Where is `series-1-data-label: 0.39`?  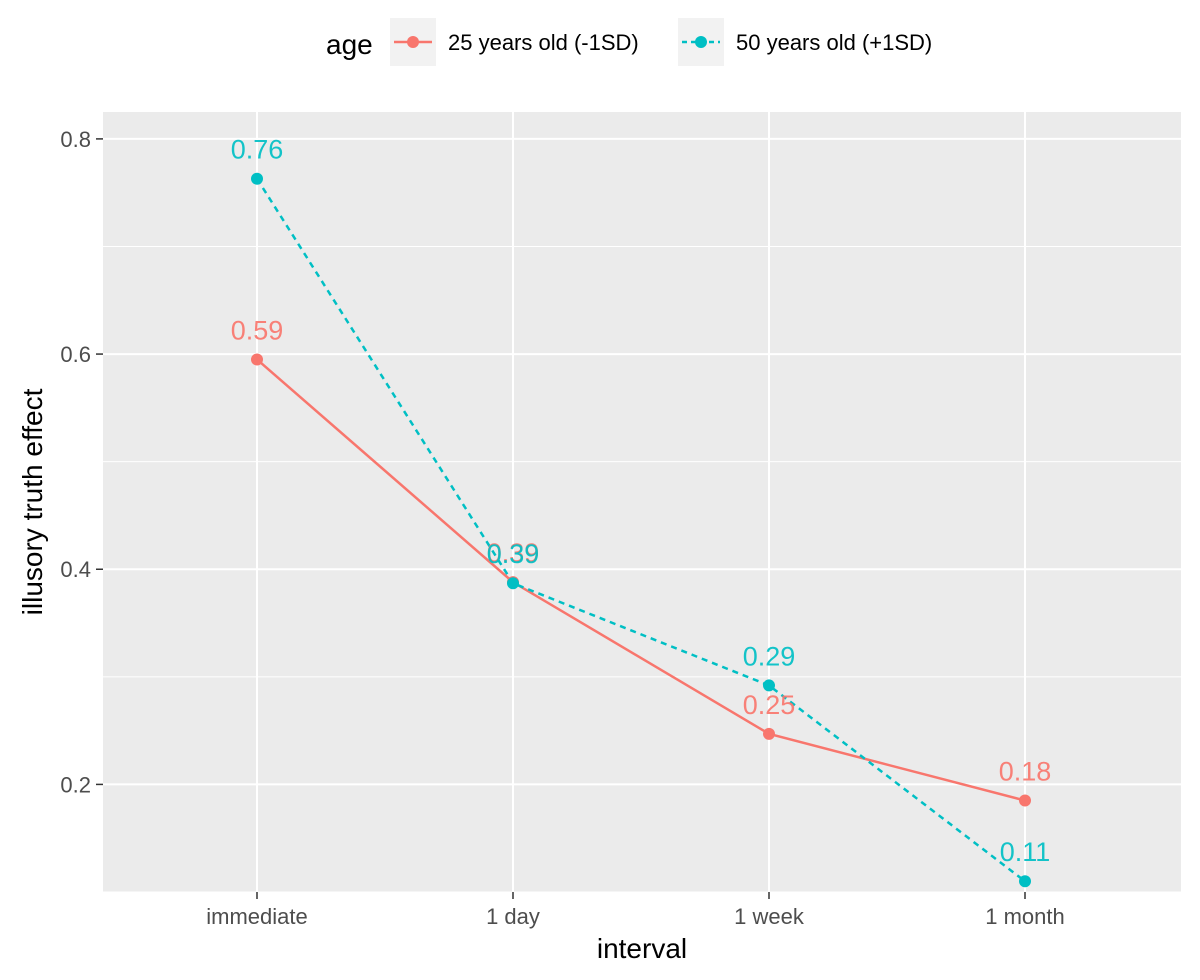
series-1-data-label: 0.39 is located at coordinates (513, 554).